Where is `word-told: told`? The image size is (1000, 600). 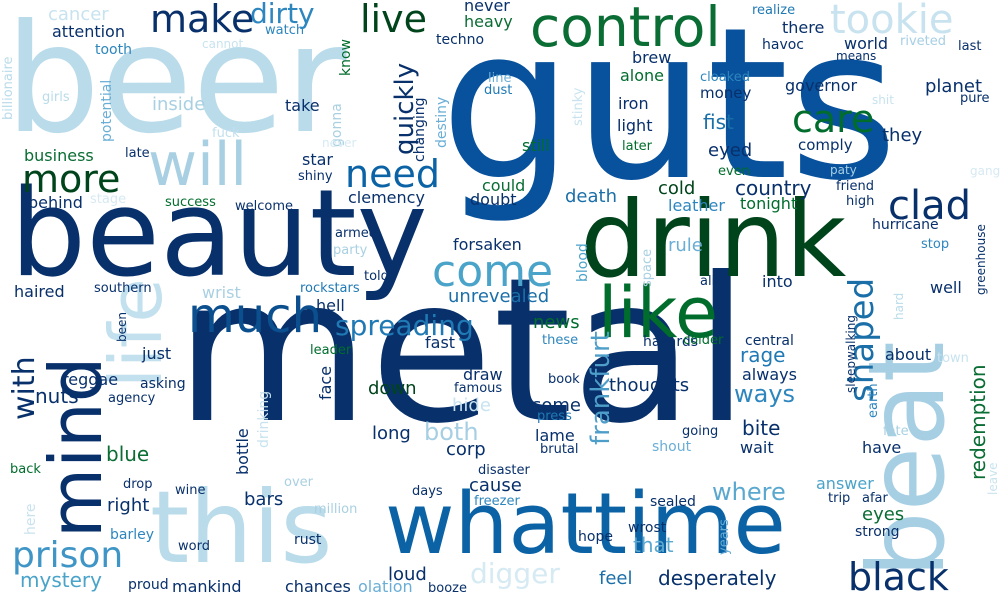 word-told: told is located at coordinates (376, 276).